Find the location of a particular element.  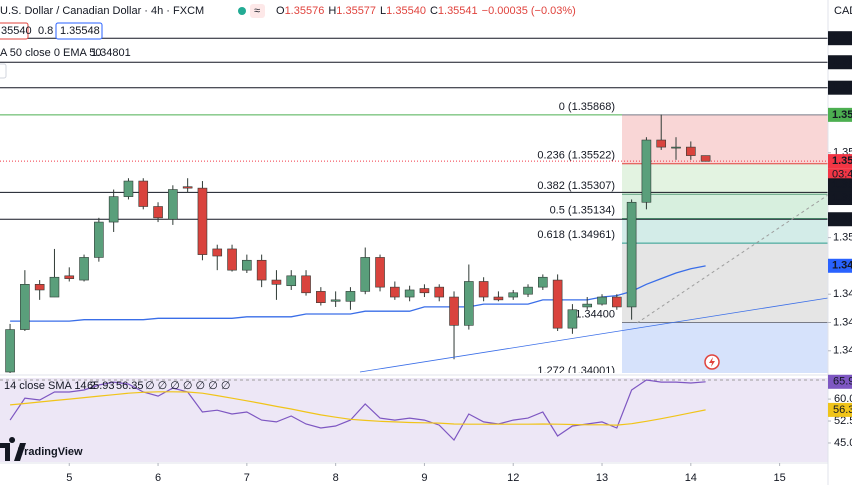

fib-label: 0.5 (1.35134) is located at coordinates (582, 211).